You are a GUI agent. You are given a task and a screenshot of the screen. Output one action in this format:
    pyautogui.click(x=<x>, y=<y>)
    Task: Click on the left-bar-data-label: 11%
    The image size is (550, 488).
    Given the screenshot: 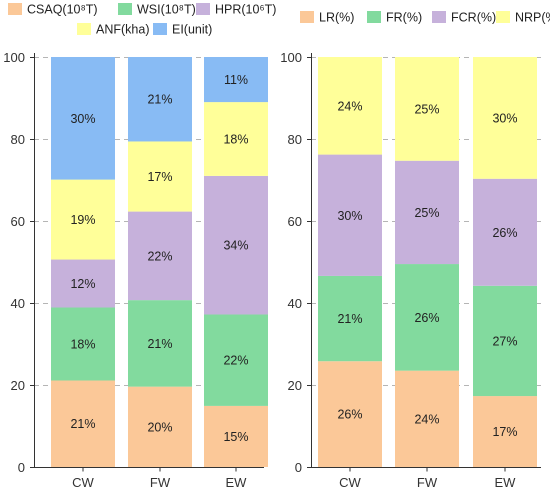 What is the action you would take?
    pyautogui.click(x=236, y=80)
    